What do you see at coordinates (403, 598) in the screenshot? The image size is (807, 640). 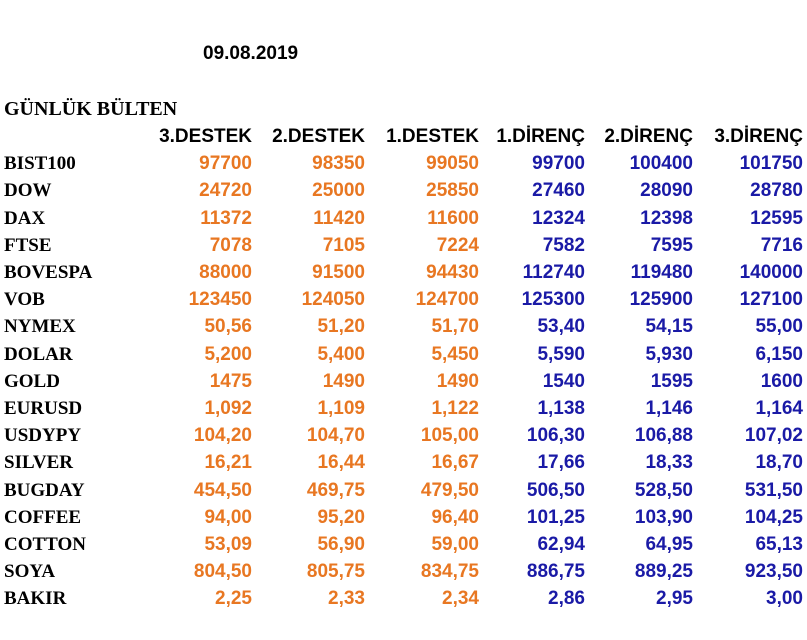 I see `table-row: BAKIR 2,25 2,33 2,34 2,86 2,95 3,00` at bounding box center [403, 598].